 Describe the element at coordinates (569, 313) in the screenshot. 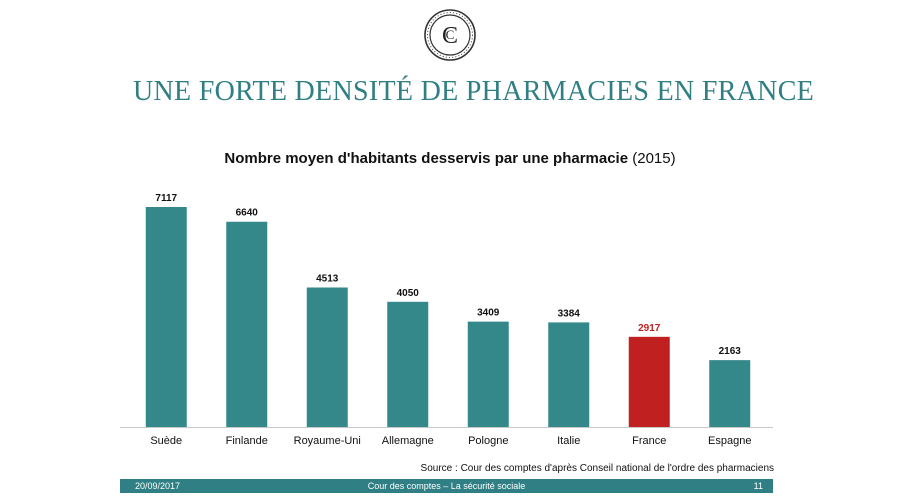

I see `data-label-5: 3384` at that location.